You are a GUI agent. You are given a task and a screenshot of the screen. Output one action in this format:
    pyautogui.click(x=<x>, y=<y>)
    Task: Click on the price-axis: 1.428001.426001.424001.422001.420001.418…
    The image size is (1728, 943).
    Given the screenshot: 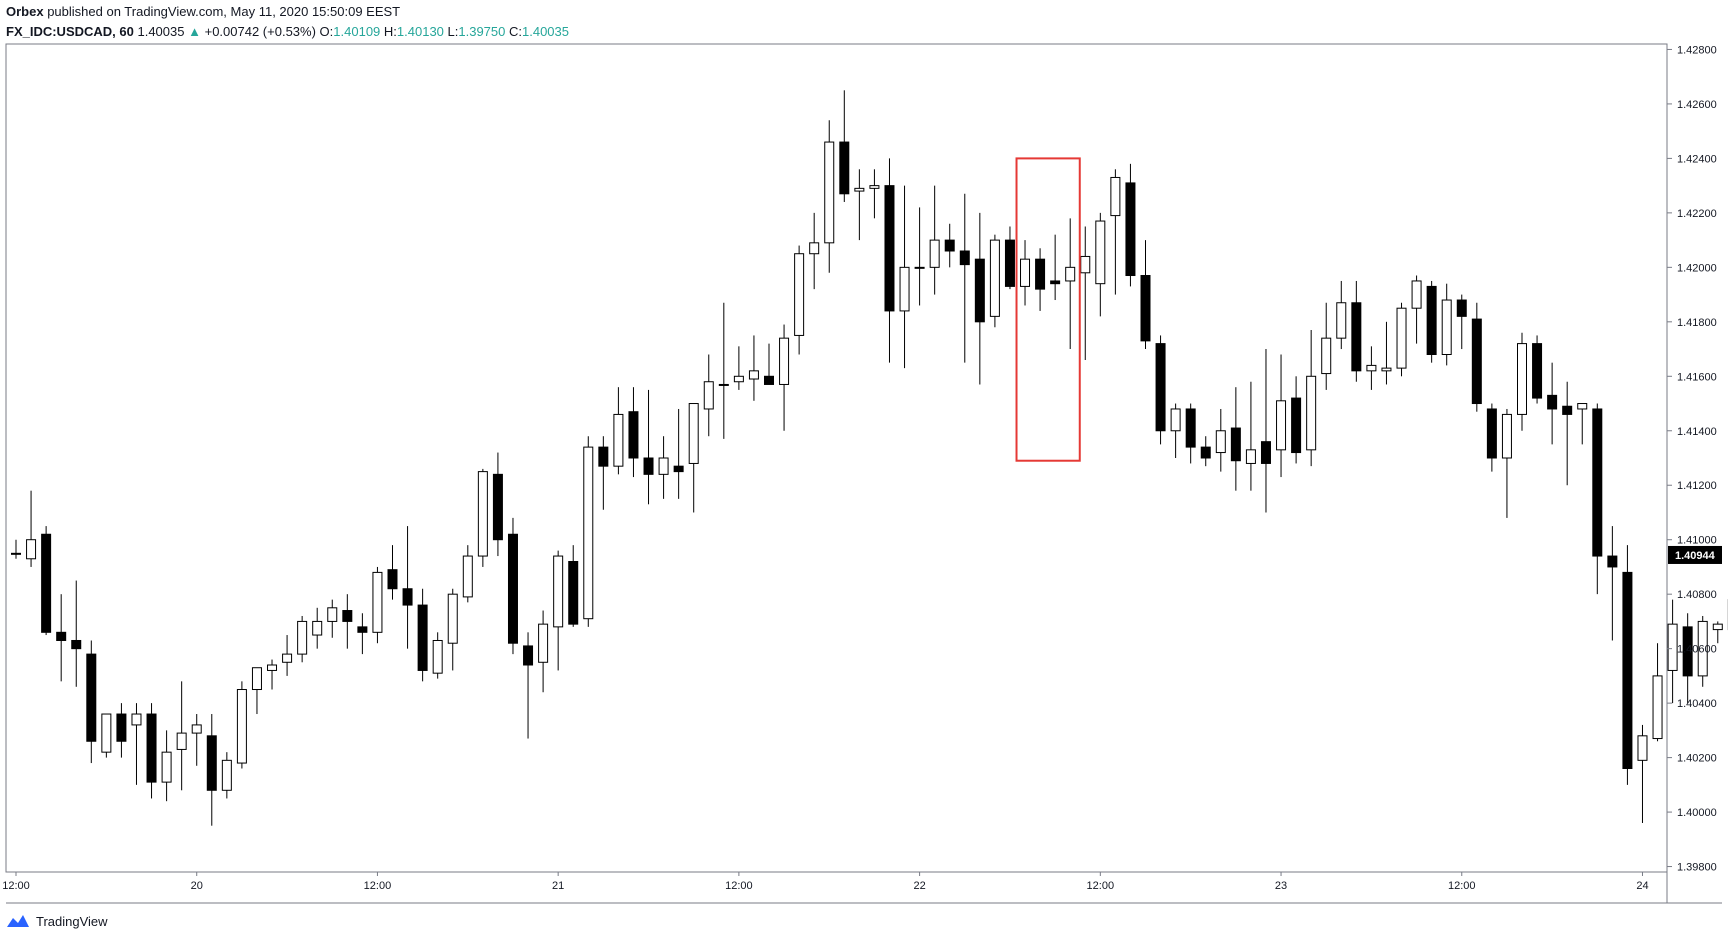 What is the action you would take?
    pyautogui.click(x=1694, y=458)
    